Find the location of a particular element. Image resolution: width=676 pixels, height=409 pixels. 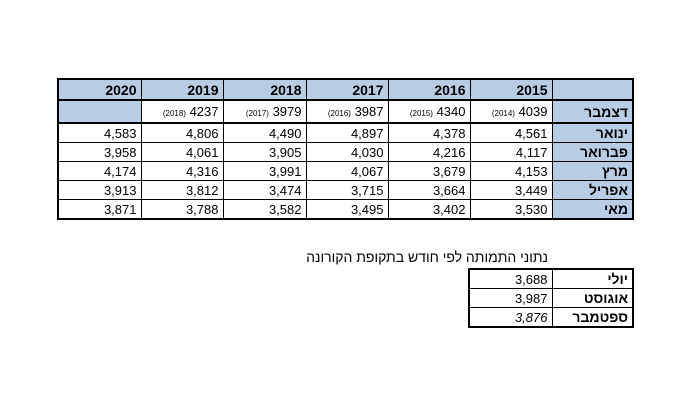

december-note: (2014) is located at coordinates (503, 113).